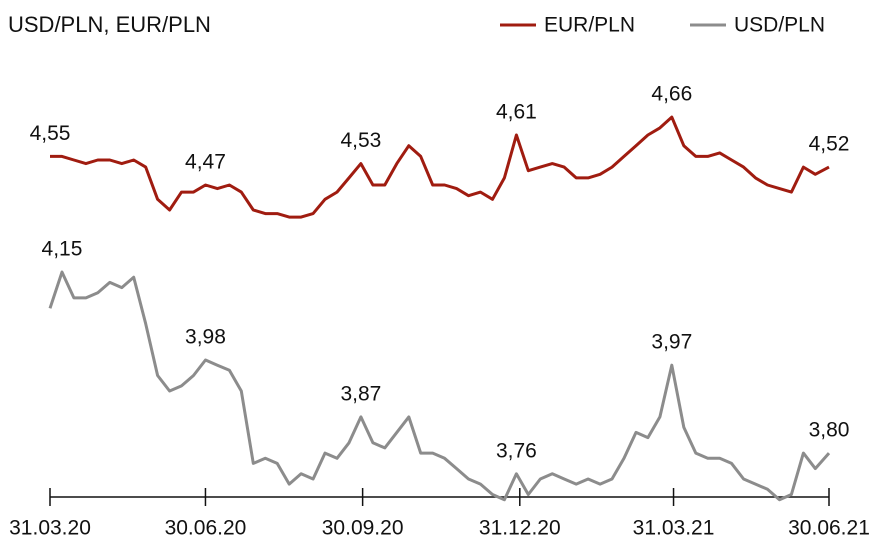 This screenshot has width=877, height=545. What do you see at coordinates (671, 94) in the screenshot?
I see `data-label: 4,66` at bounding box center [671, 94].